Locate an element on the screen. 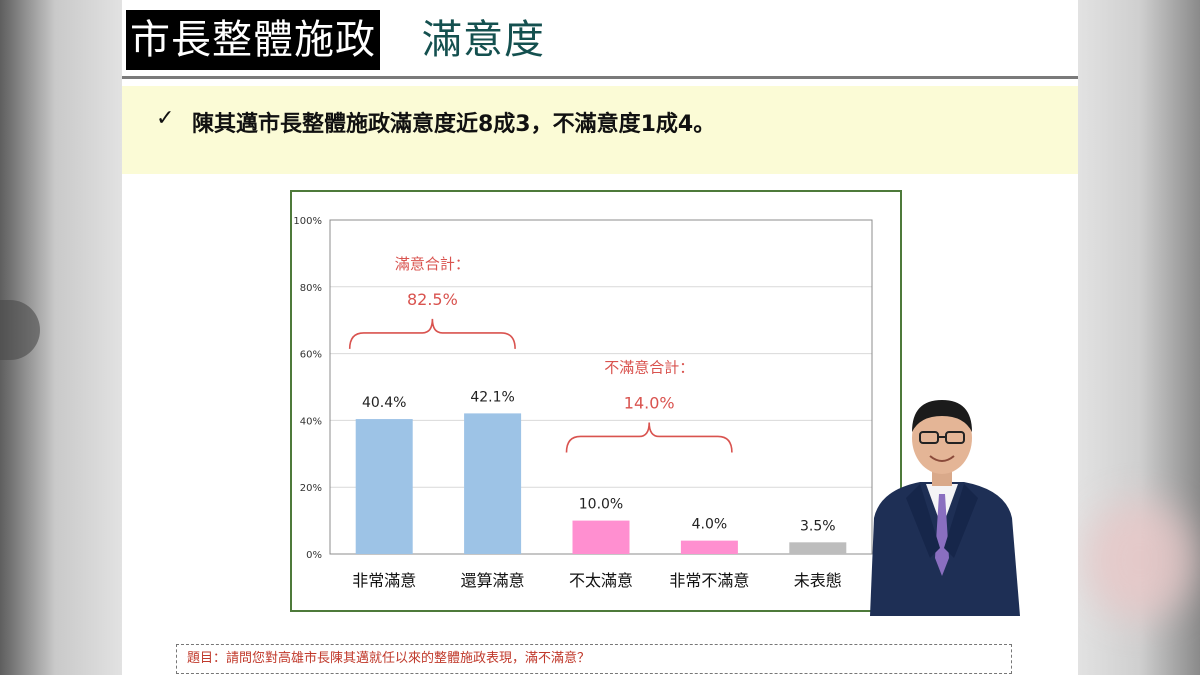 The image size is (1200, 675). y-tick-label: 20% is located at coordinates (311, 488).